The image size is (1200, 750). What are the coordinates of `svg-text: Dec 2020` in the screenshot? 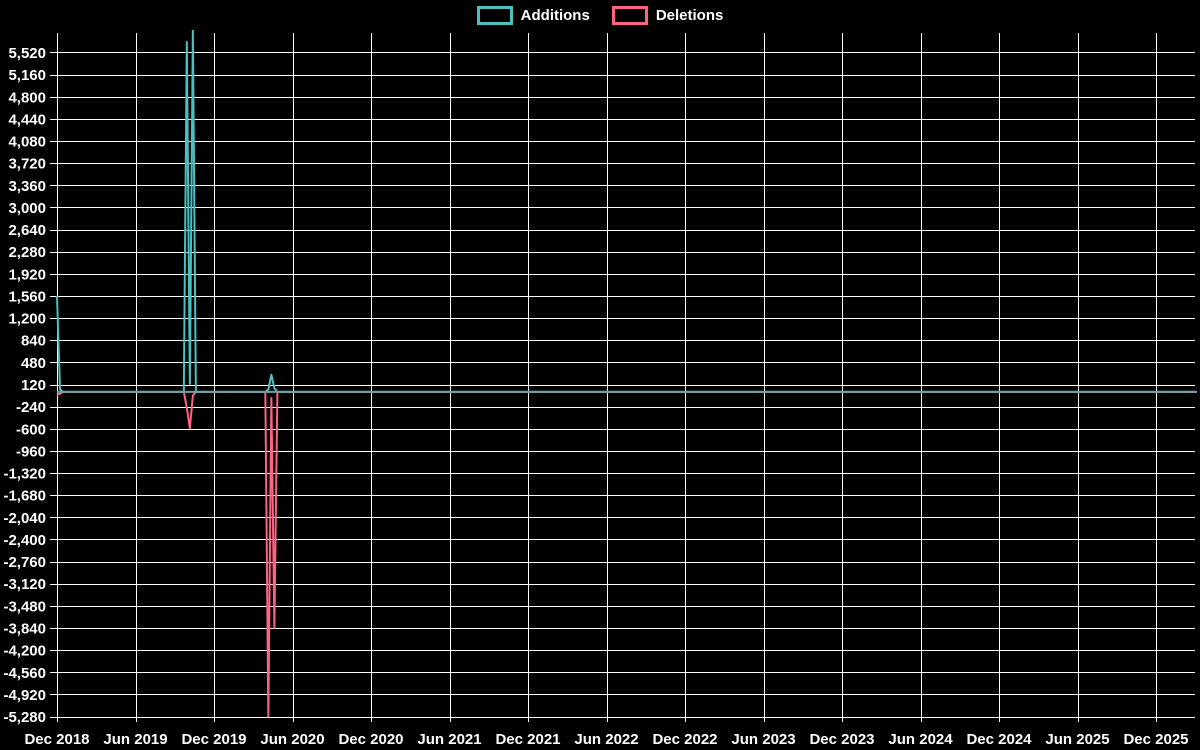 It's located at (370, 739).